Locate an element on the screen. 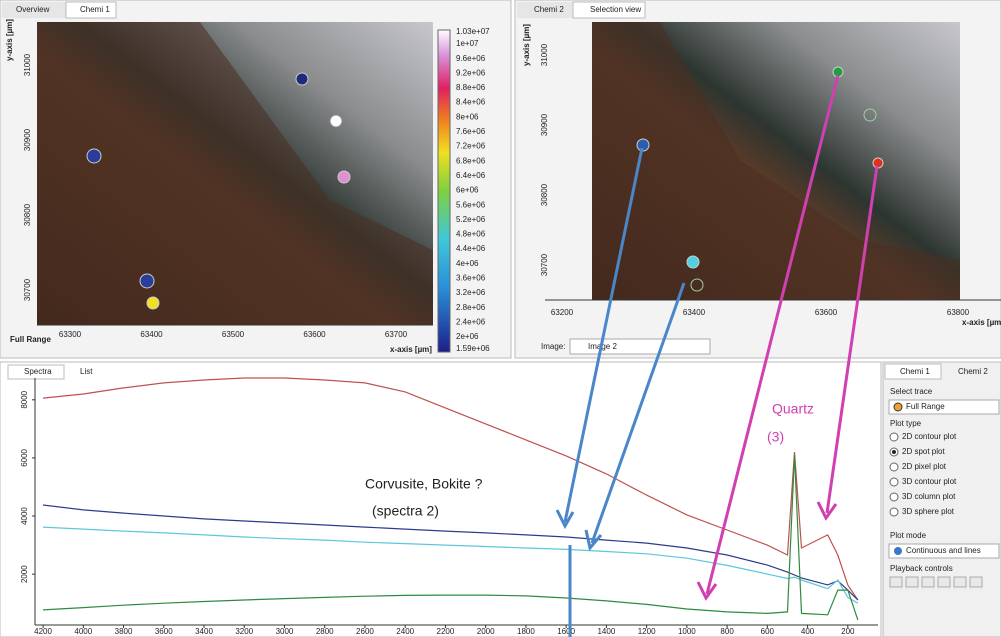 The image size is (1001, 637). tab-label: Overview is located at coordinates (33, 9).